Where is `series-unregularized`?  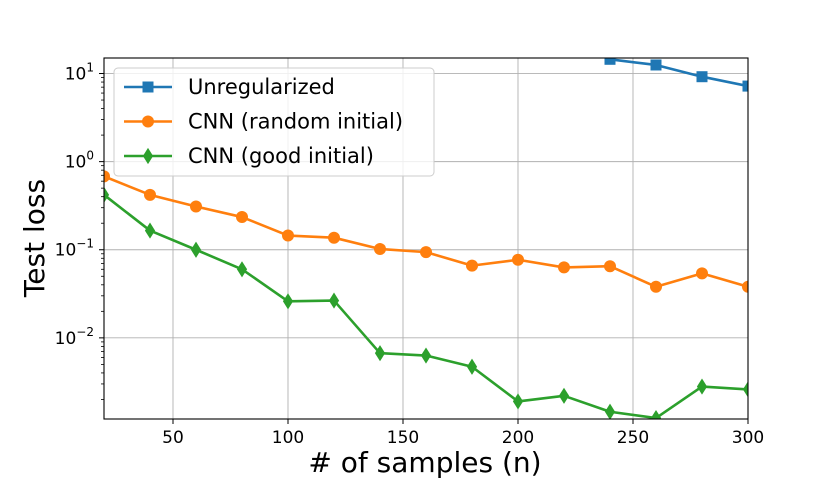
series-unregularized is located at coordinates (676, 75).